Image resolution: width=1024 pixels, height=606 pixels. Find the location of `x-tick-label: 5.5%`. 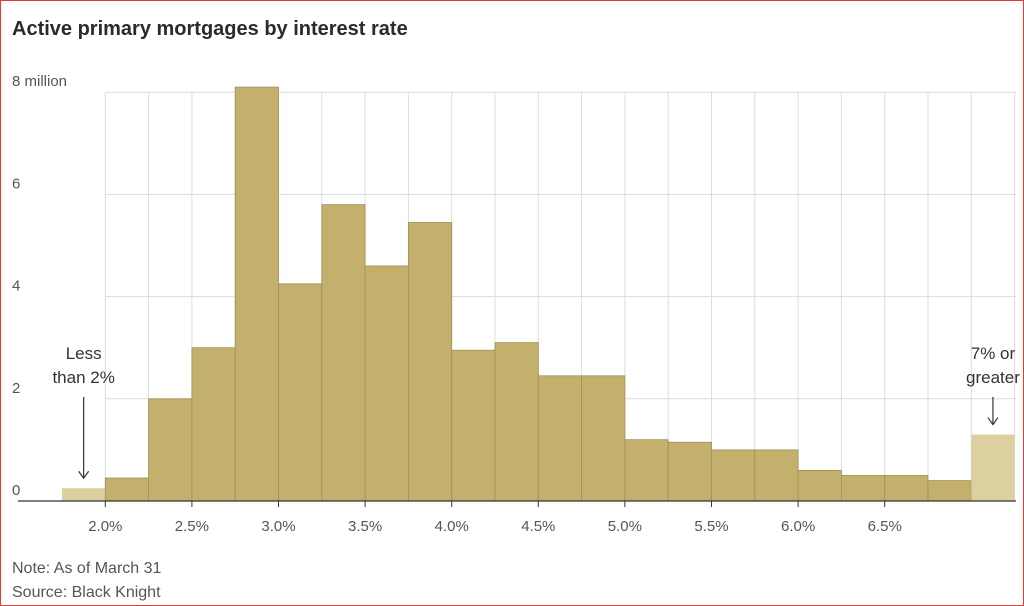

x-tick-label: 5.5% is located at coordinates (711, 526).